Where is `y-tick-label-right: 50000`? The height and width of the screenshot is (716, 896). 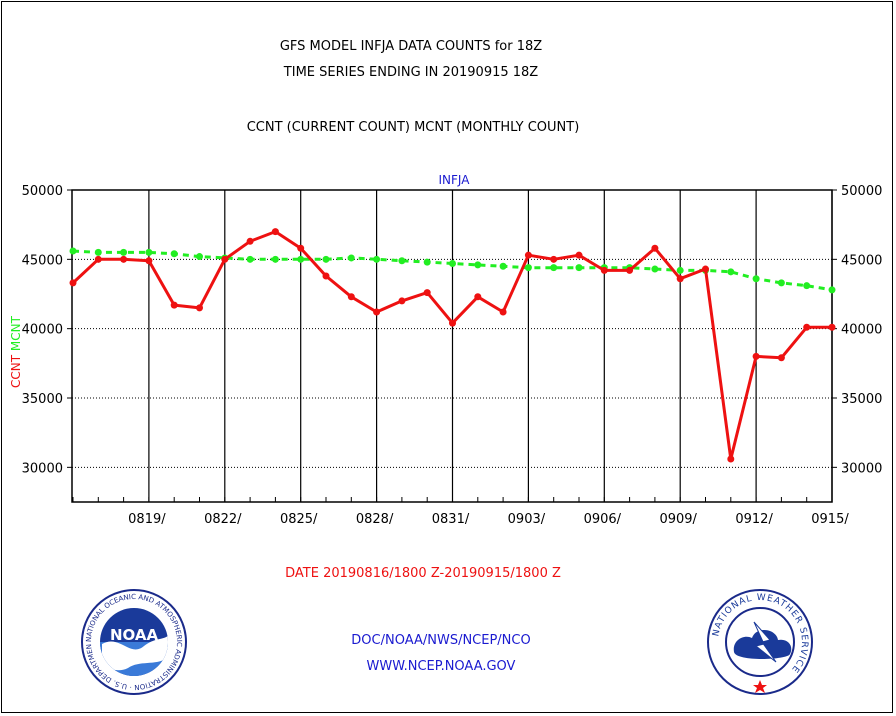 y-tick-label-right: 50000 is located at coordinates (861, 191).